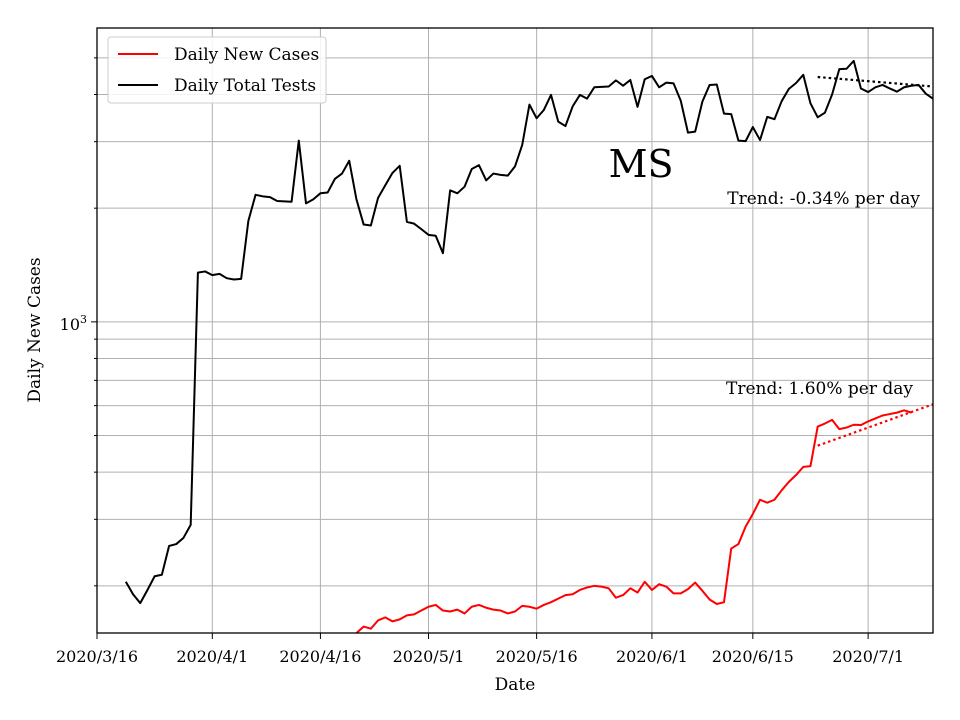  What do you see at coordinates (641, 164) in the screenshot?
I see `state-label: MS` at bounding box center [641, 164].